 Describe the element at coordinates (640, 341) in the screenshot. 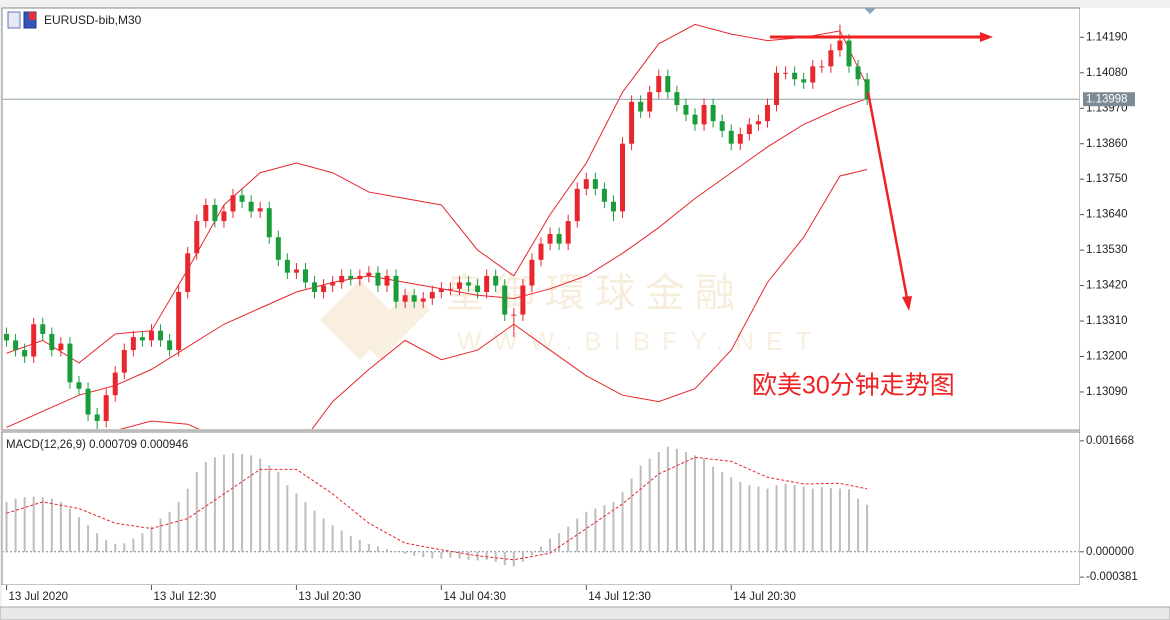

I see `watermark-url: WWW.BIBFY.NET` at that location.